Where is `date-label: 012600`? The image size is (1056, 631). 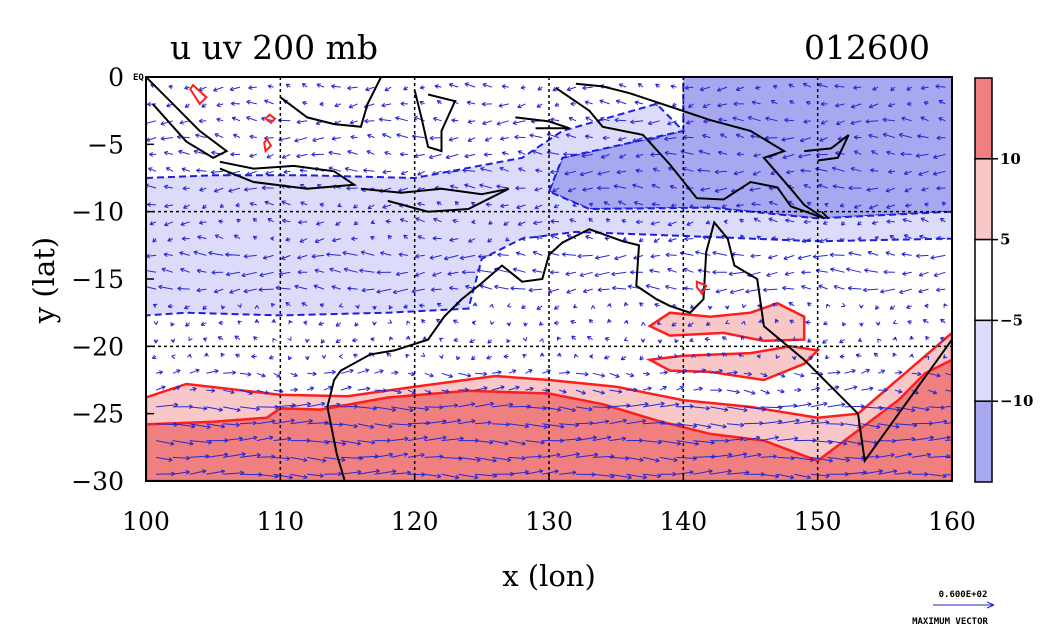
date-label: 012600 is located at coordinates (867, 47).